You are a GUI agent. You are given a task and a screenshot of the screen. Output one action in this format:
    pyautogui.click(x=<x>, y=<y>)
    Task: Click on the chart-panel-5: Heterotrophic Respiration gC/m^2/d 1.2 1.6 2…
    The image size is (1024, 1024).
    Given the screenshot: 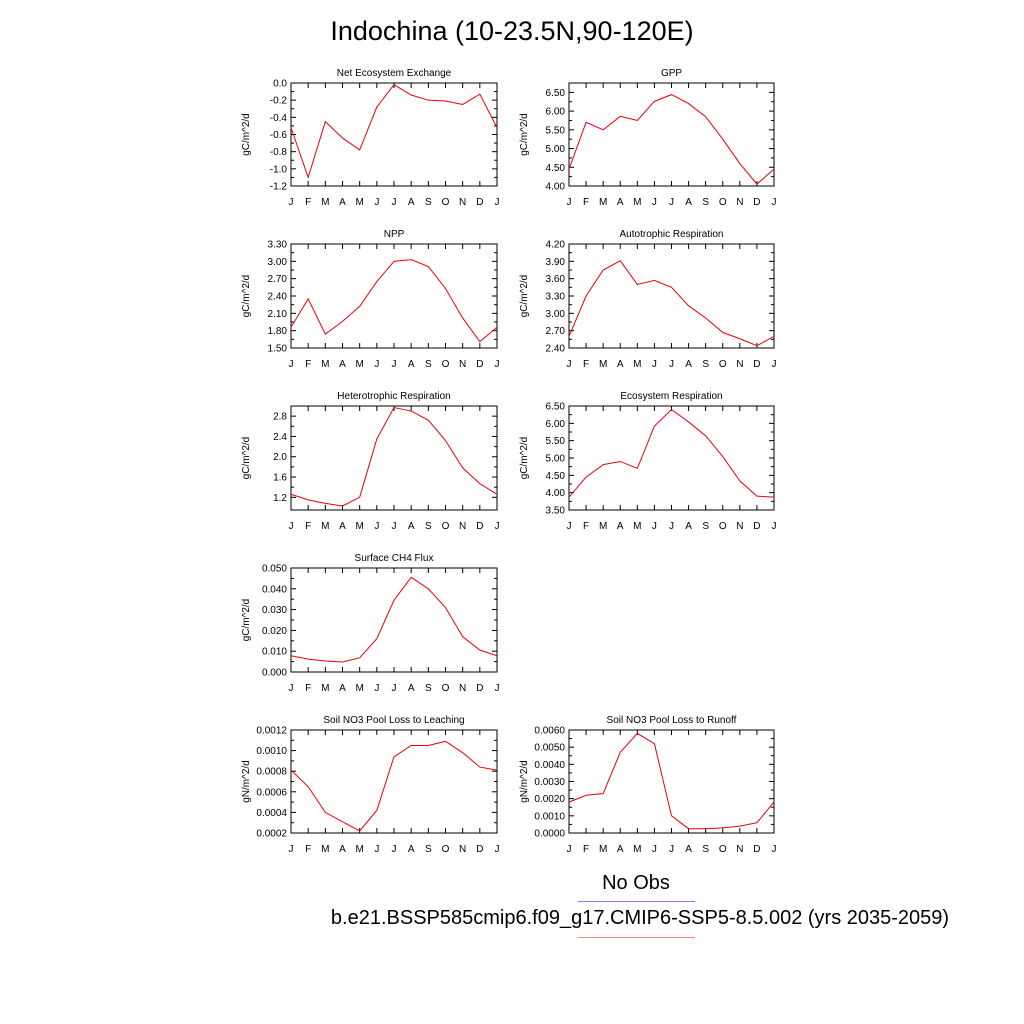 What is the action you would take?
    pyautogui.click(x=370, y=461)
    